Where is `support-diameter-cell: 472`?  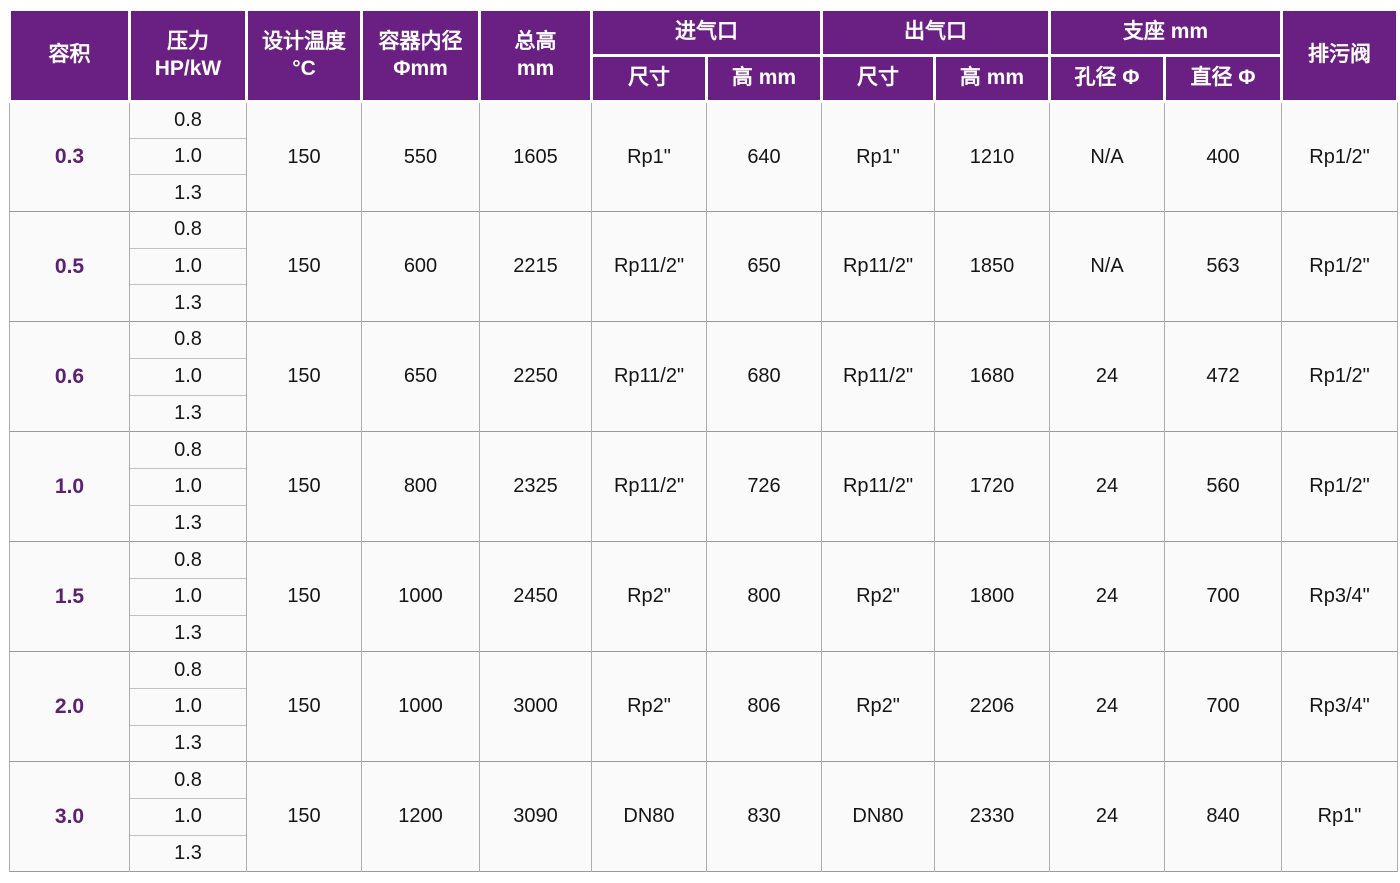
support-diameter-cell: 472 is located at coordinates (1223, 376).